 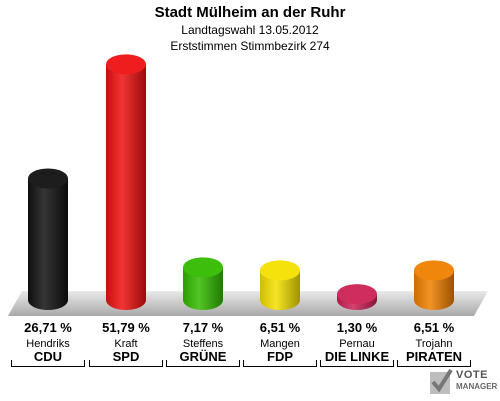 I want to click on value-label: 1,30 %, so click(x=357, y=327).